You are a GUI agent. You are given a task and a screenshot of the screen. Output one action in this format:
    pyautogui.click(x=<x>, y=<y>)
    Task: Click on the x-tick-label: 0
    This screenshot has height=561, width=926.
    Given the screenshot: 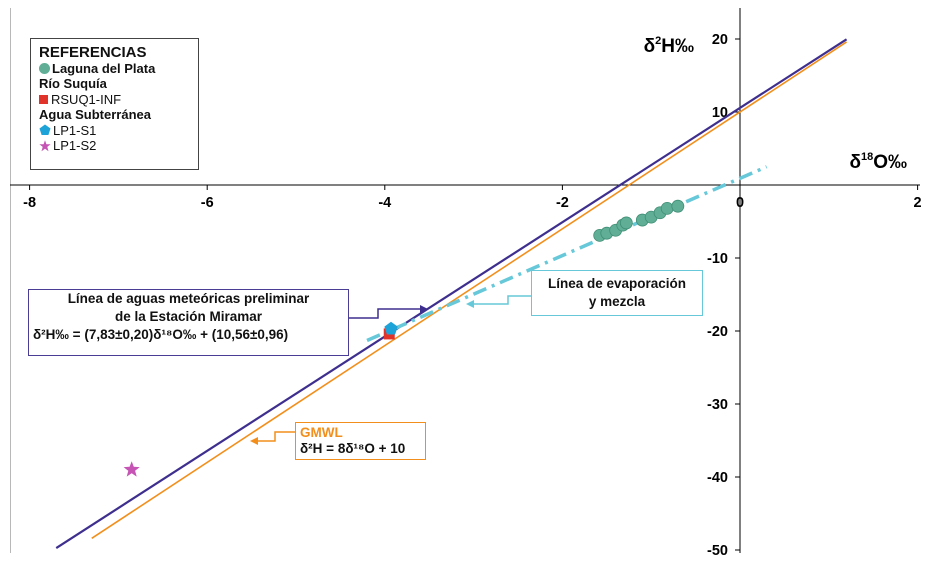 What is the action you would take?
    pyautogui.click(x=740, y=203)
    